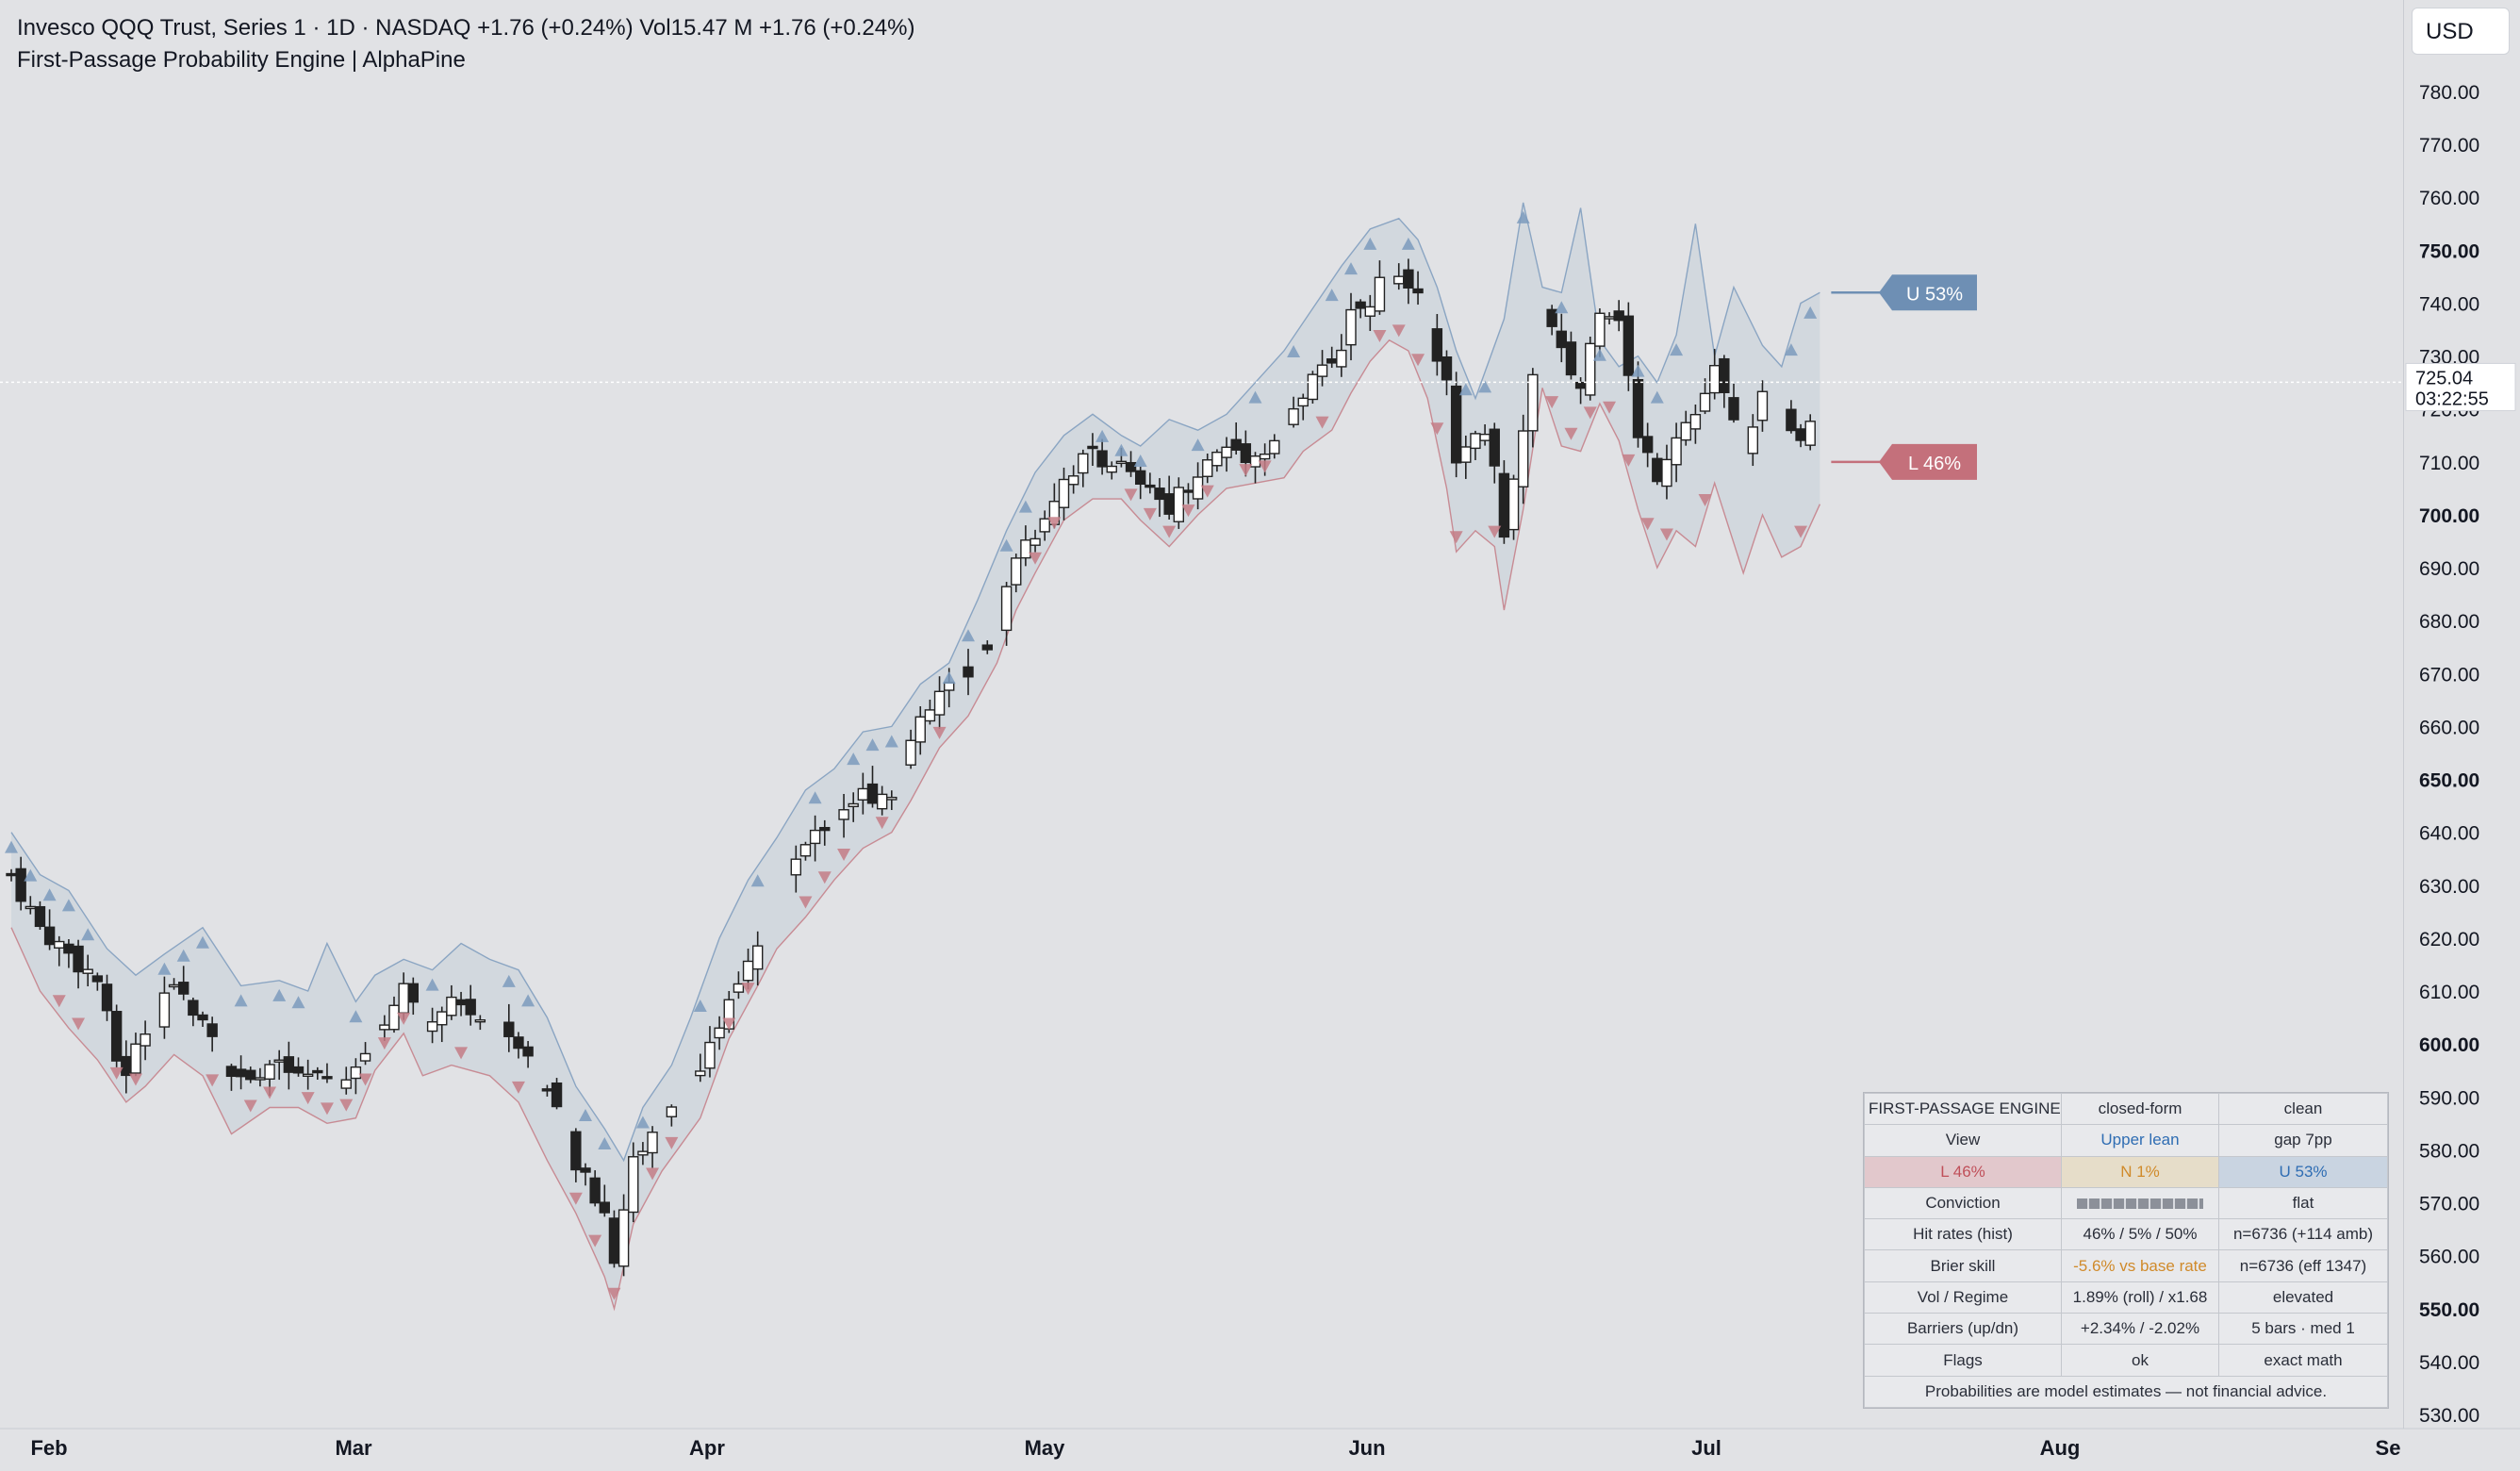 The height and width of the screenshot is (1471, 2520). Describe the element at coordinates (1366, 1448) in the screenshot. I see `month-tick-label: Jun` at that location.